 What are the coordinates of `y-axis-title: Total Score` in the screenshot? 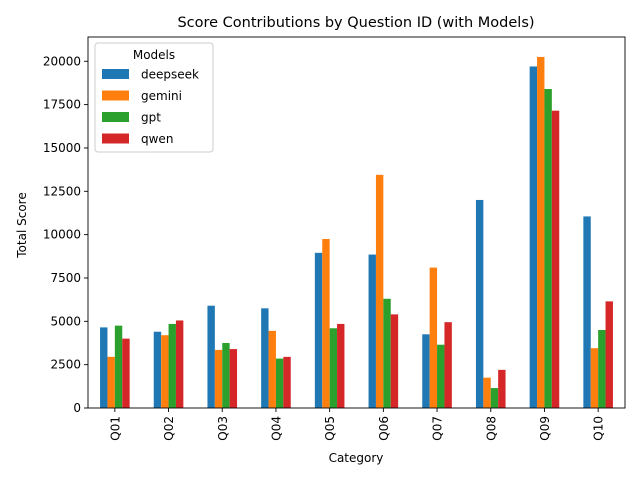 It's located at (22, 225).